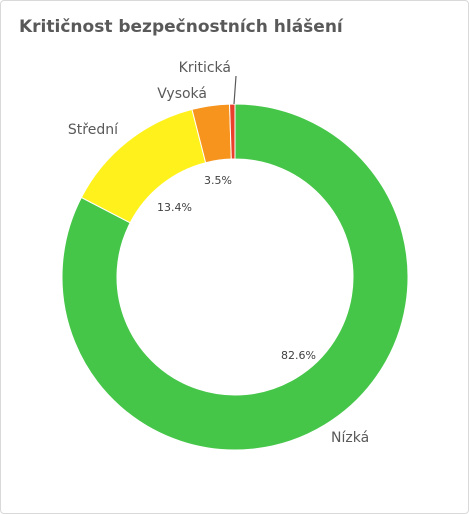 This screenshot has height=514, width=469. I want to click on slice-label-stredni: Střední, so click(93, 130).